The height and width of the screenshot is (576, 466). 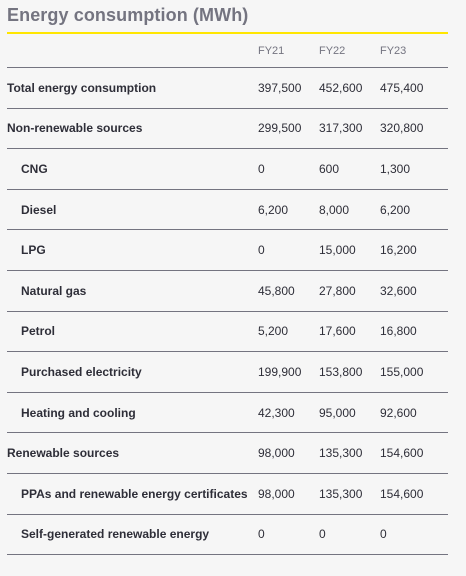 What do you see at coordinates (349, 51) in the screenshot?
I see `column-header-fy22: FY22` at bounding box center [349, 51].